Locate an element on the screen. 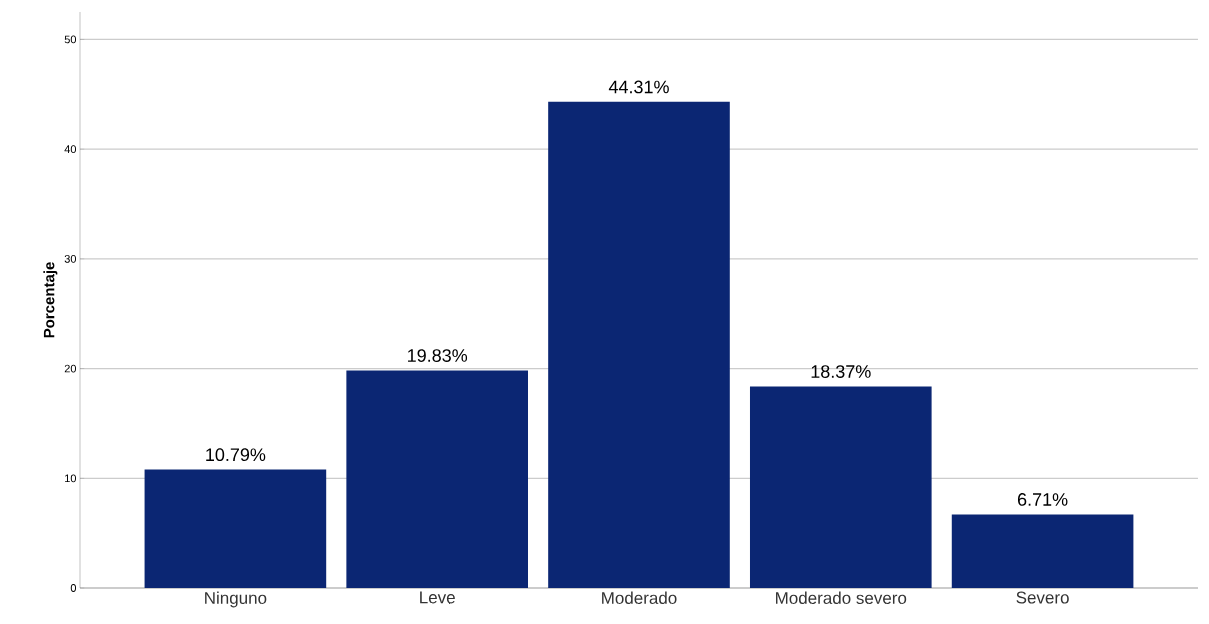 This screenshot has width=1209, height=624. data-label: 6.71% is located at coordinates (1042, 499).